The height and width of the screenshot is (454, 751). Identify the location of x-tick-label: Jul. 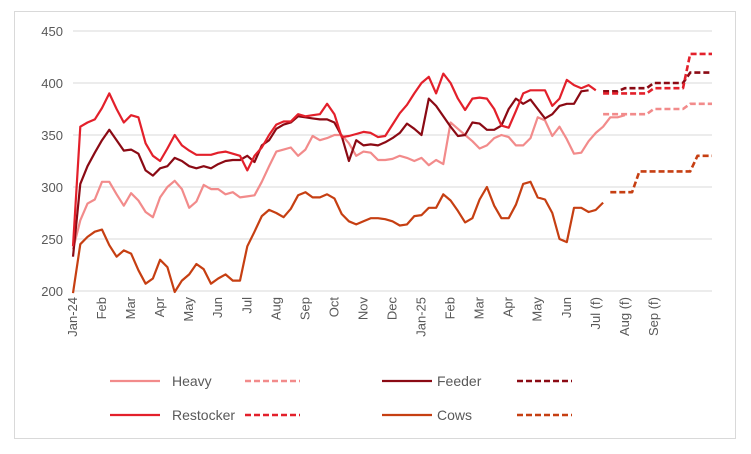
(246, 305).